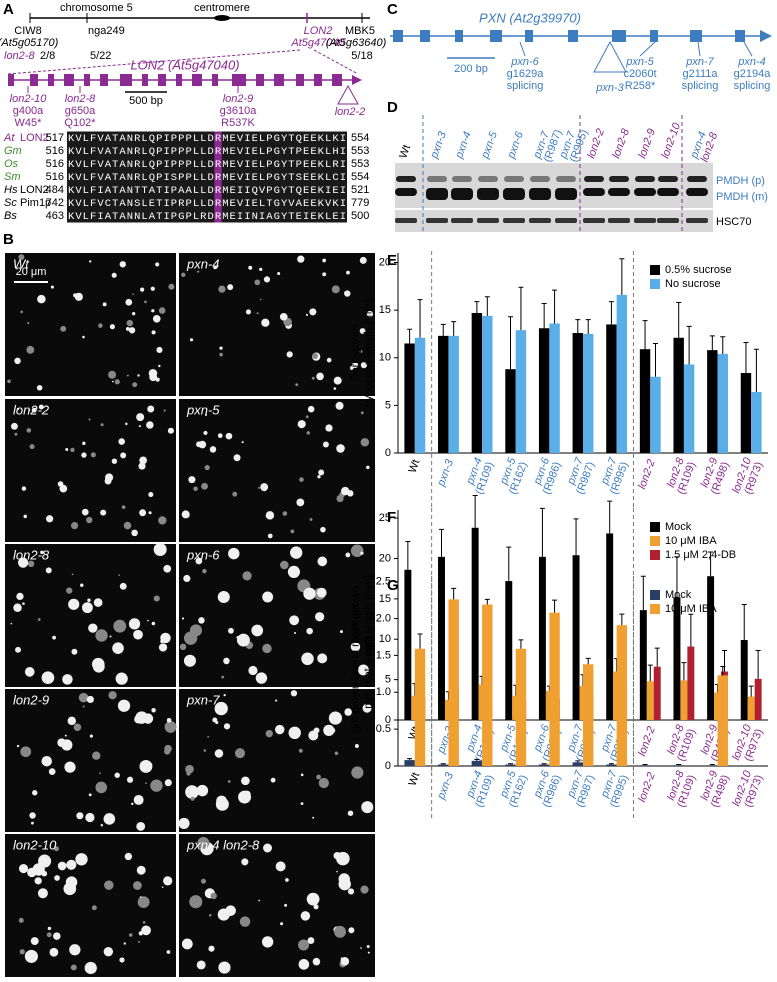  I want to click on sequence: KVLFIATANNLATIPGPLRDRMEIINIAGYTEIEKLEI, so click(207, 217).